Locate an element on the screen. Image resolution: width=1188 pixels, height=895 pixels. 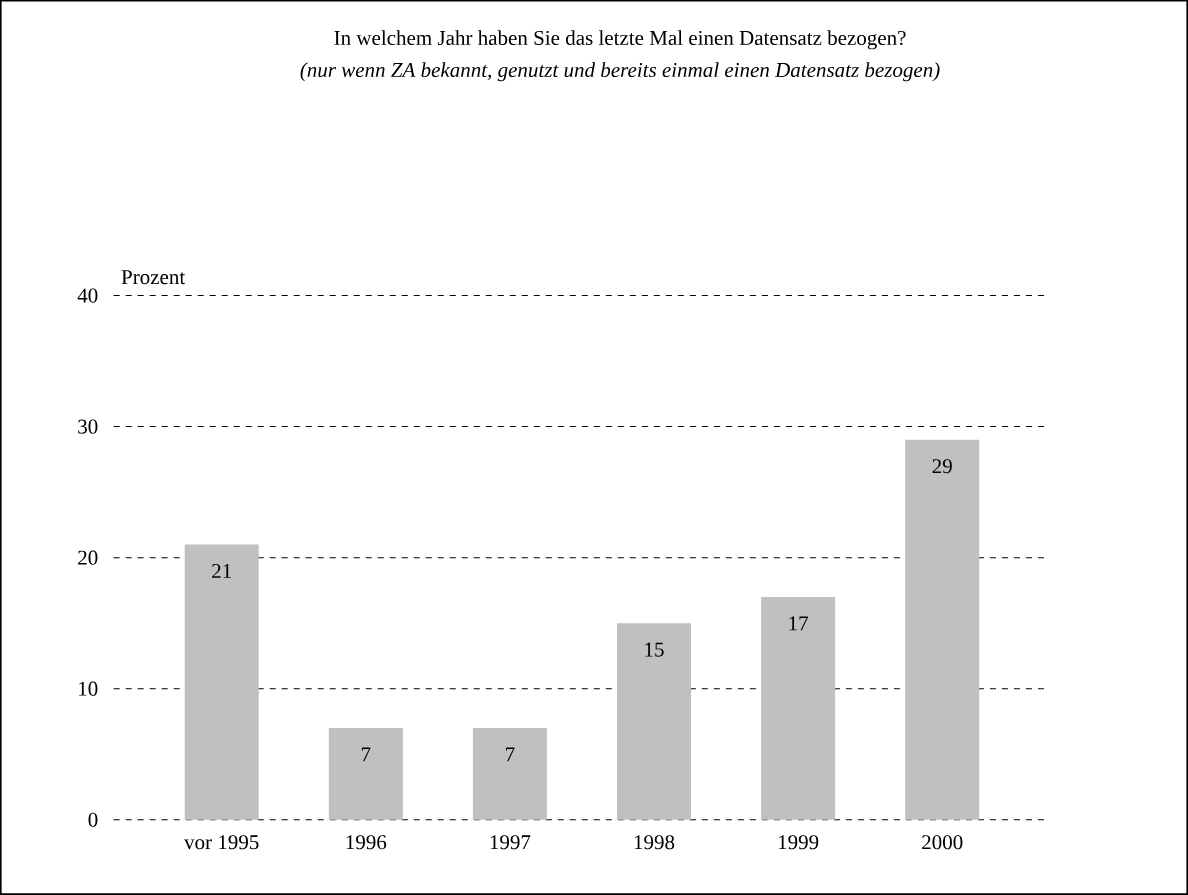
y-tick-label: 40 is located at coordinates (87, 295).